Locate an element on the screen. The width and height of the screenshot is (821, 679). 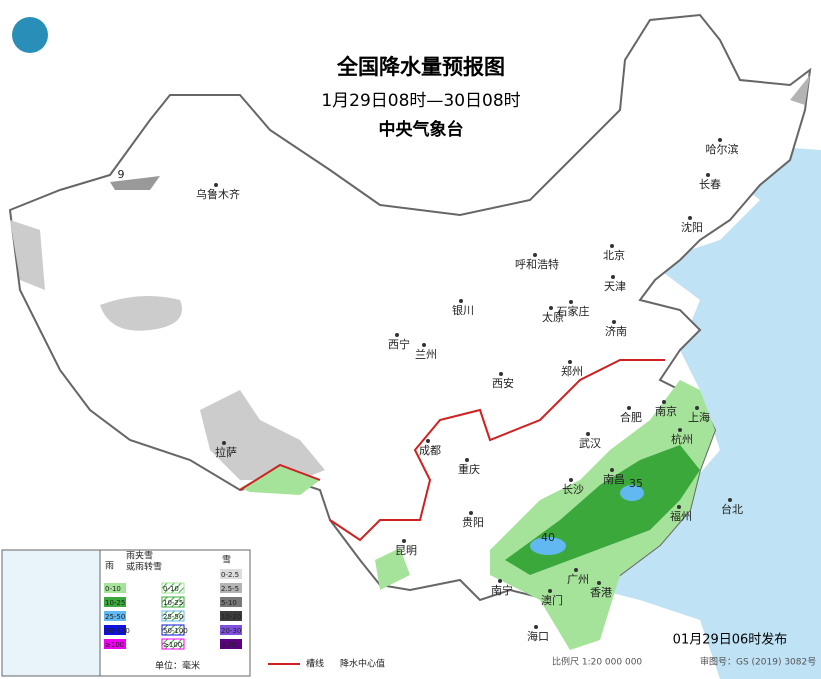
rain-center: 35 is located at coordinates (636, 483).